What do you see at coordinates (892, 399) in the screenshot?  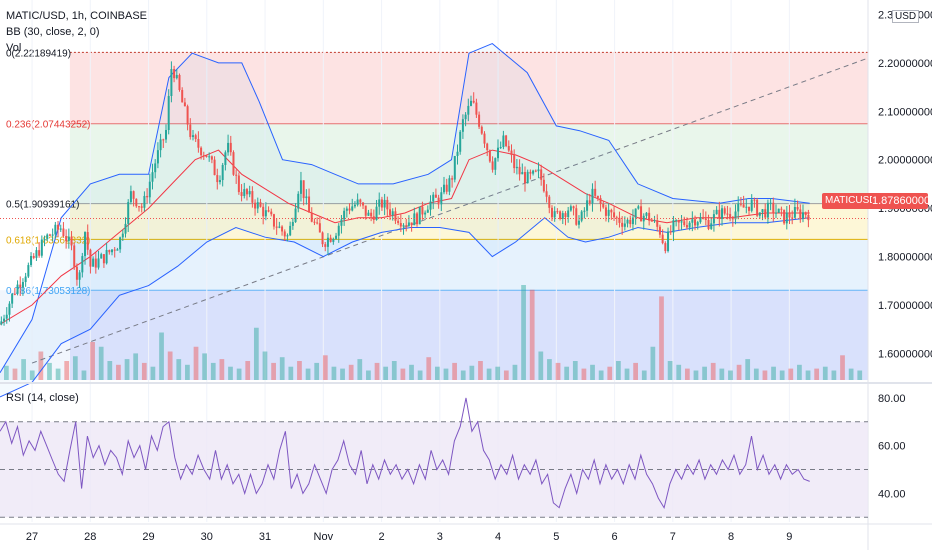 I see `rsi-tick-label-0: 80.00` at bounding box center [892, 399].